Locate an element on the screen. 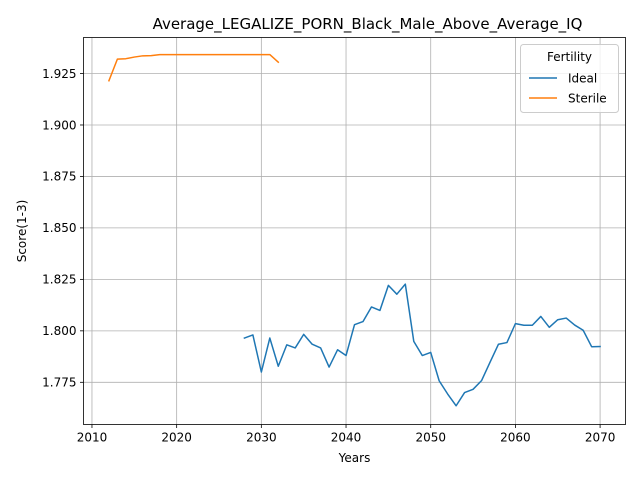  y-tick-label: 1.800 is located at coordinates (59, 331).